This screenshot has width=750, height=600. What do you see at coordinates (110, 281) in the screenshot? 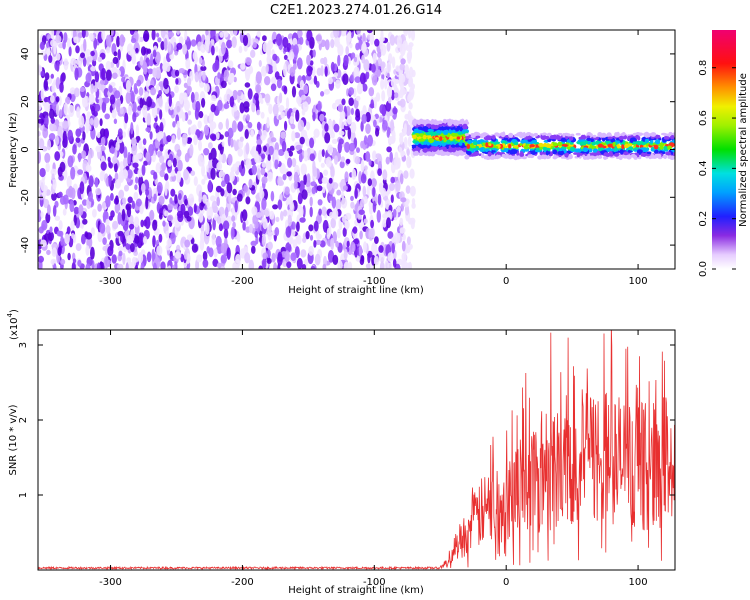
I see `spectrogram-xtick-label-0: -300` at bounding box center [110, 281].